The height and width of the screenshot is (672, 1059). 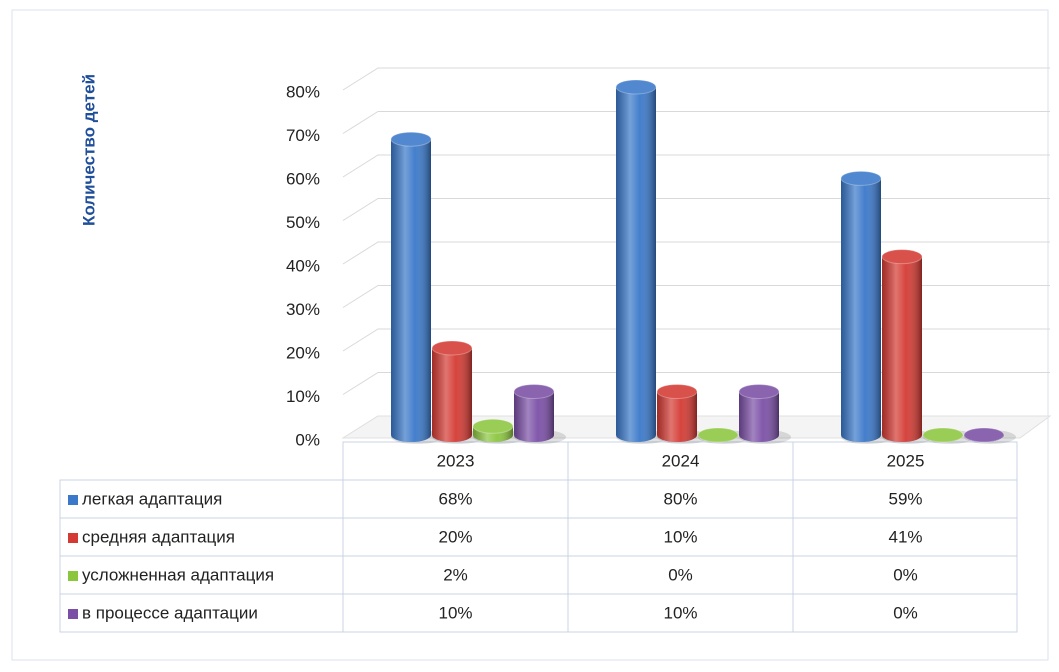 What do you see at coordinates (152, 498) in the screenshot?
I see `legend-label: легкая адаптация` at bounding box center [152, 498].